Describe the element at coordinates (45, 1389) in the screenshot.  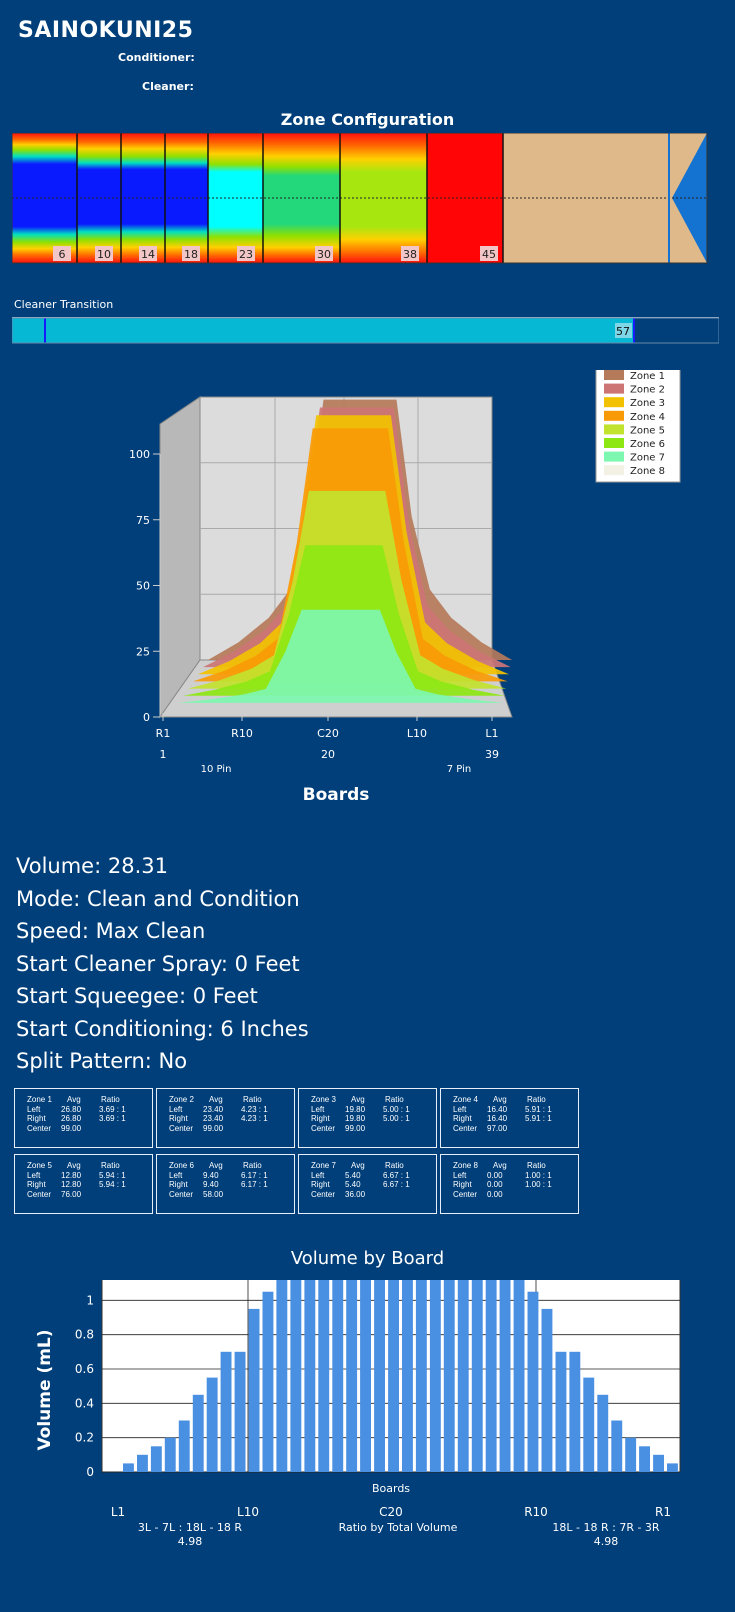
I see `y-axis-title: Volume (mL)` at that location.